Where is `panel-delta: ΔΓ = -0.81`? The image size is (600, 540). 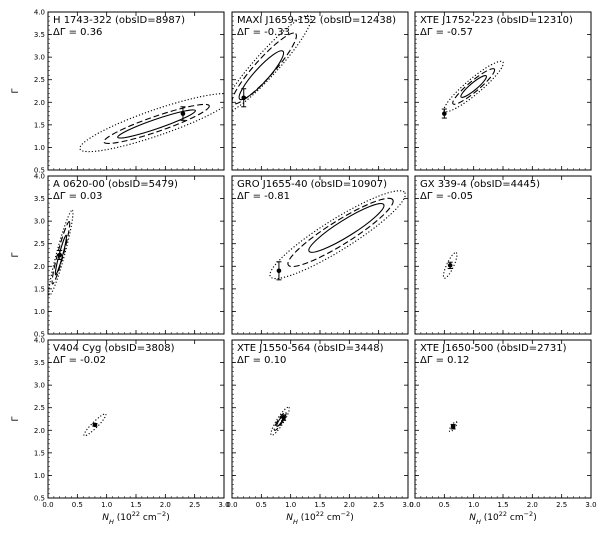
panel-delta: ΔΓ = -0.81 is located at coordinates (263, 196).